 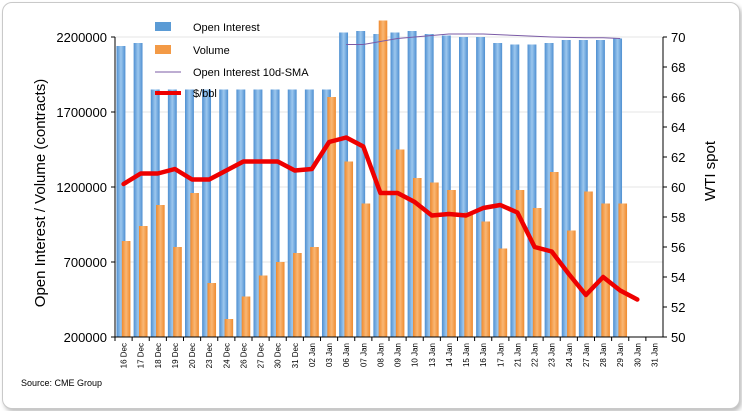 I want to click on source-note: Source: CME Group, so click(x=61, y=383).